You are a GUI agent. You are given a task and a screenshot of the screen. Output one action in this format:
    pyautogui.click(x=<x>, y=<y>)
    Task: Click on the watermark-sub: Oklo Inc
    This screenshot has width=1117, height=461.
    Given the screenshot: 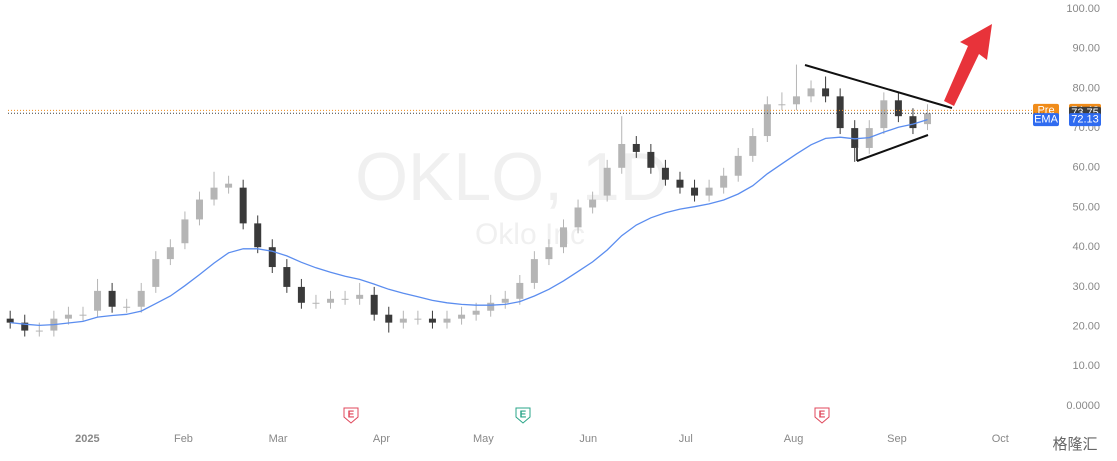 What is the action you would take?
    pyautogui.click(x=530, y=234)
    